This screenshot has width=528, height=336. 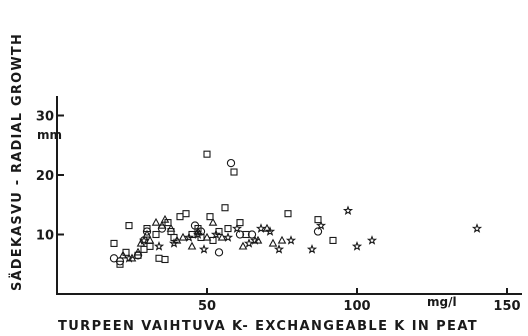 I want to click on y-axis-unit: mm, so click(x=49, y=135).